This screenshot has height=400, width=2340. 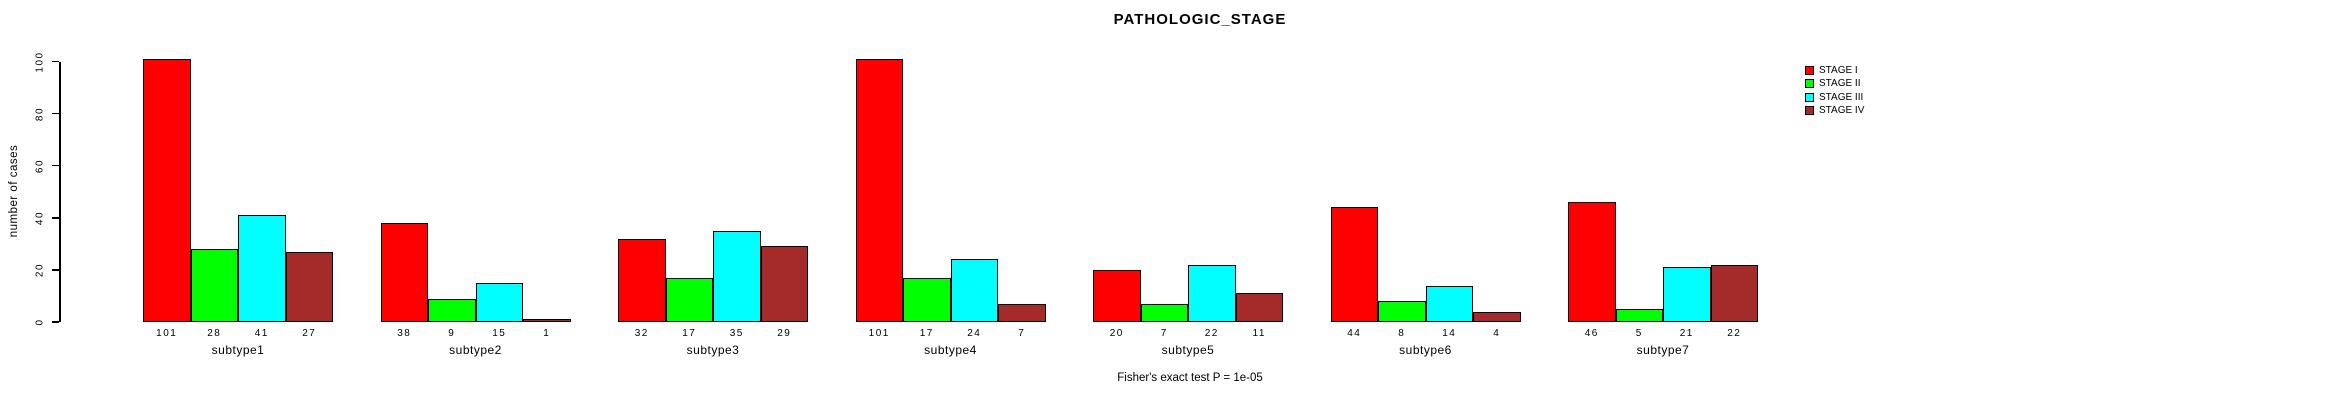 What do you see at coordinates (238, 350) in the screenshot?
I see `category-label-subtype1: subtype1` at bounding box center [238, 350].